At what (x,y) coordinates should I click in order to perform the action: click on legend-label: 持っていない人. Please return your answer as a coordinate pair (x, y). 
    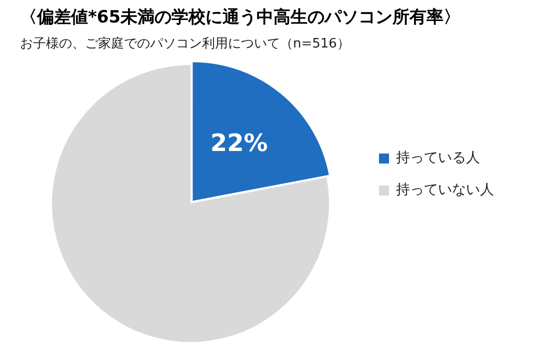
    Looking at the image, I should click on (445, 190).